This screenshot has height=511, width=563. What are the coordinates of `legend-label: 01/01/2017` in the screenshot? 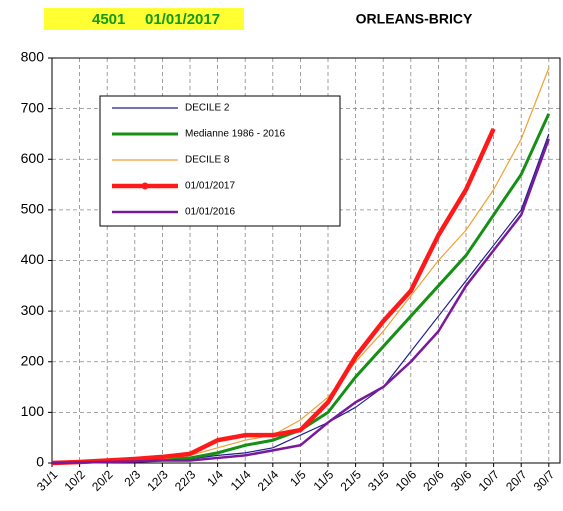 It's located at (210, 186).